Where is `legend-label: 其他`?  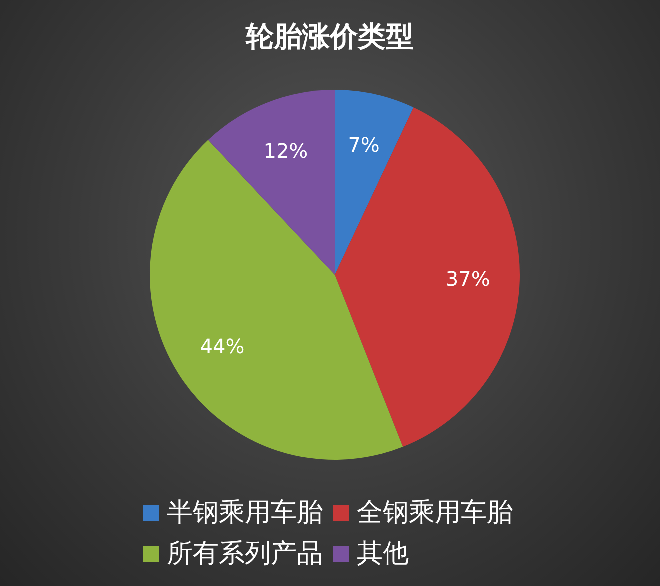
legend-label: 其他 is located at coordinates (383, 554).